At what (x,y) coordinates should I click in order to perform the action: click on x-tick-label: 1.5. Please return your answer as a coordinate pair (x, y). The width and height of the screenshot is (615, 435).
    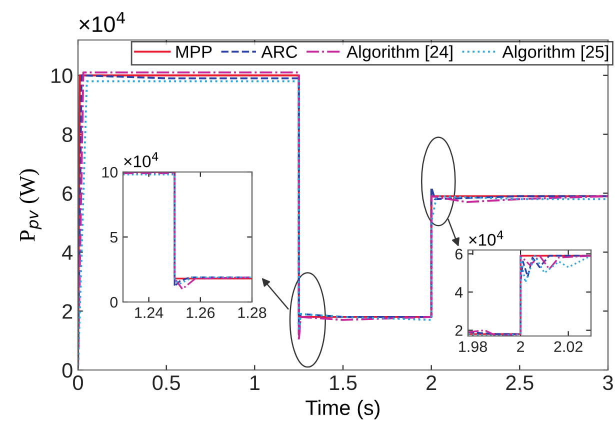
    Looking at the image, I should click on (343, 383).